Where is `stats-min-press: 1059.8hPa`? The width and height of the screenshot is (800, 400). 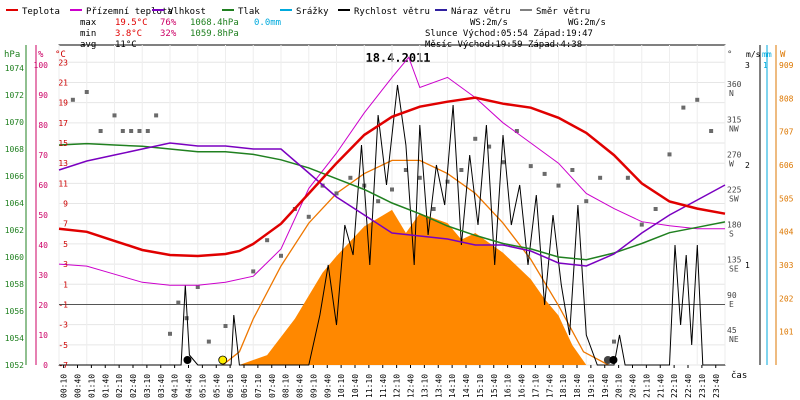 stats-min-press: 1059.8hPa is located at coordinates (214, 34).